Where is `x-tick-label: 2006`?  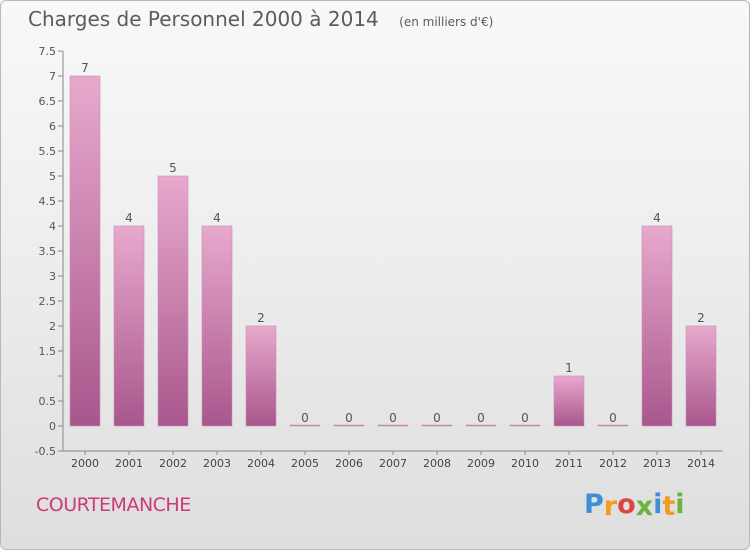 x-tick-label: 2006 is located at coordinates (349, 463).